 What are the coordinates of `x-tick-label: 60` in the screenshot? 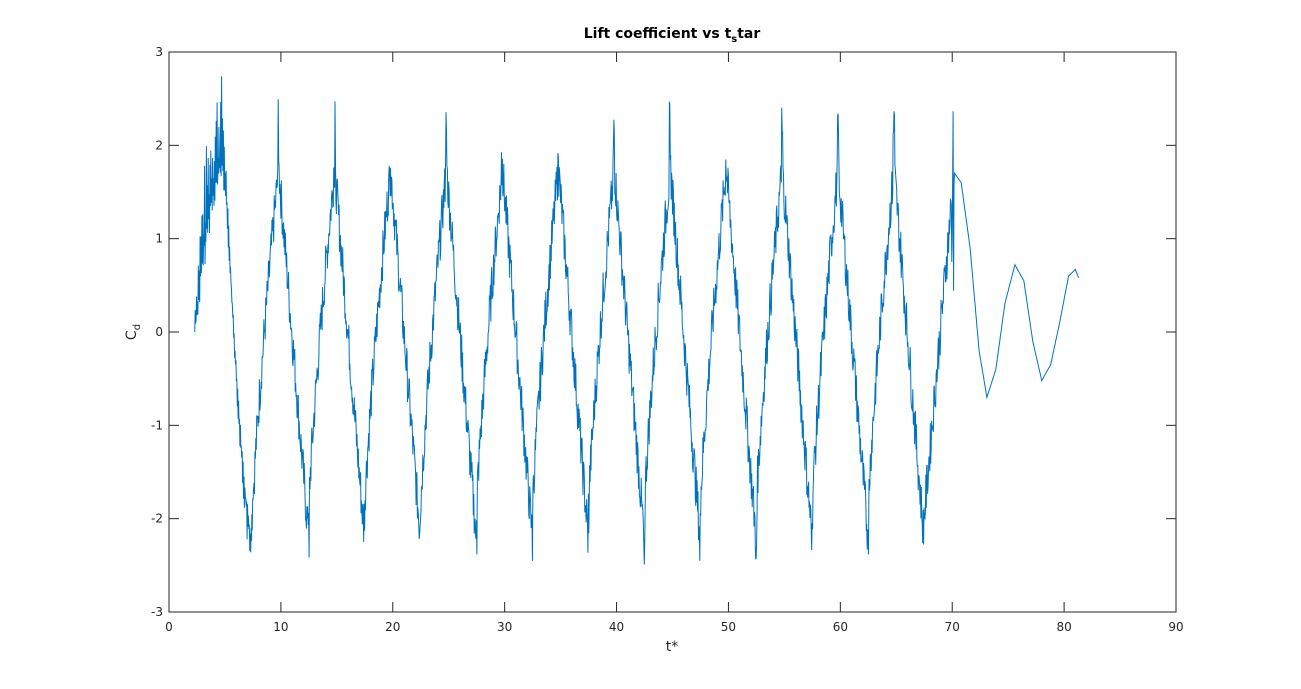 It's located at (840, 627).